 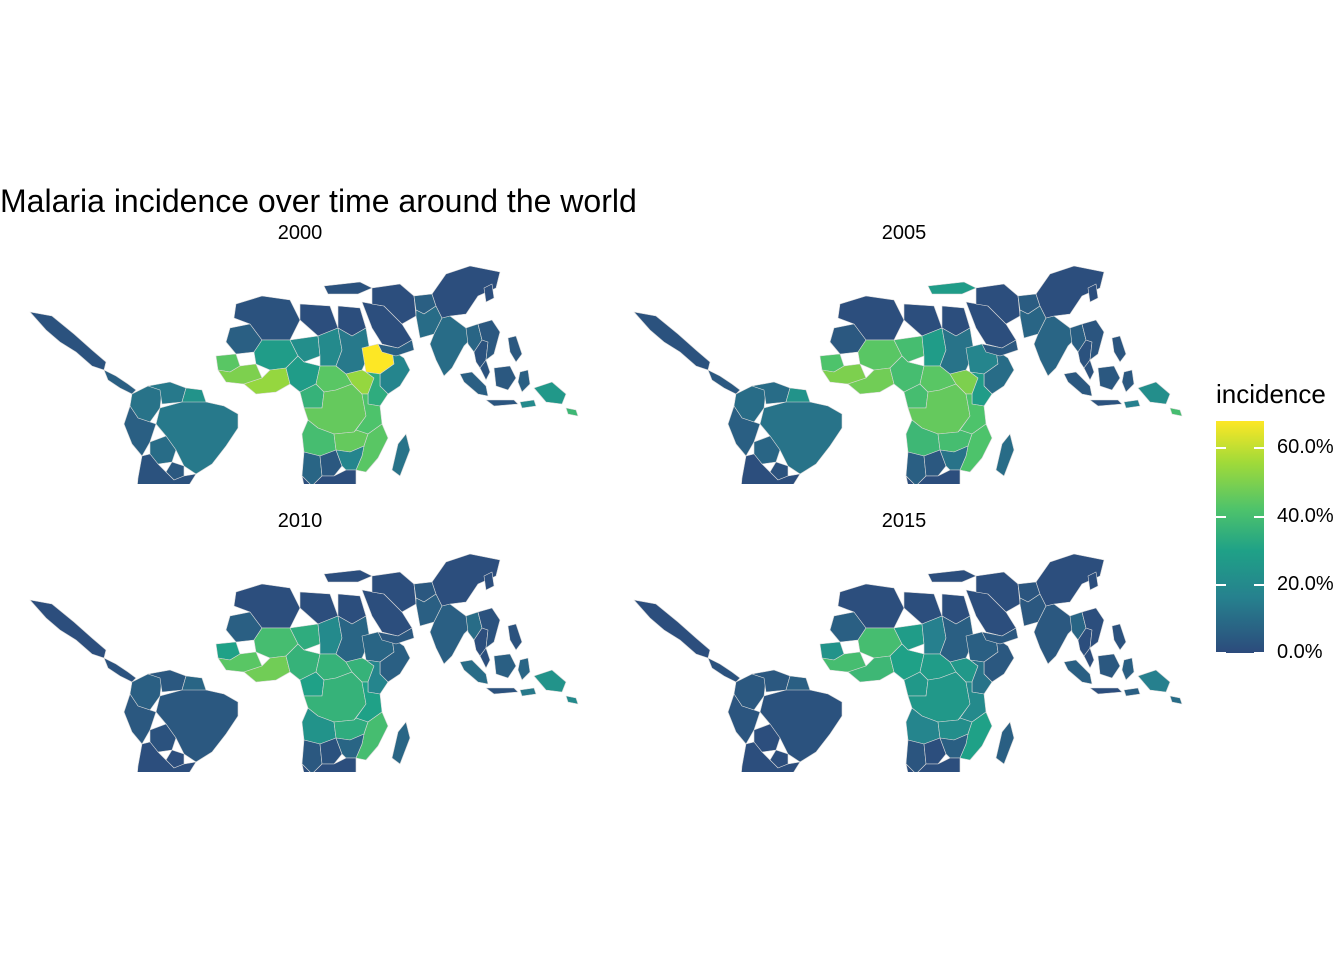 I want to click on facet-label-2015: 2015, so click(x=904, y=521).